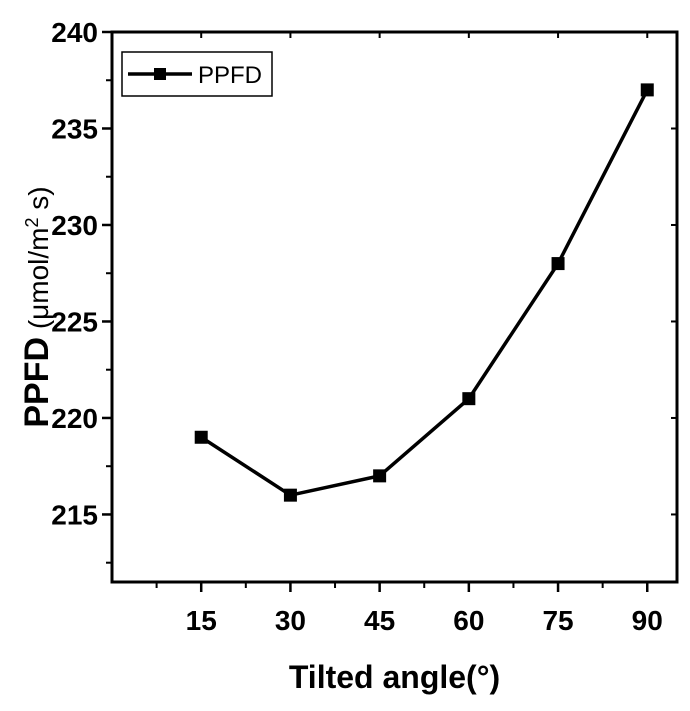 This screenshot has width=690, height=711. I want to click on legend: PPFD, so click(197, 74).